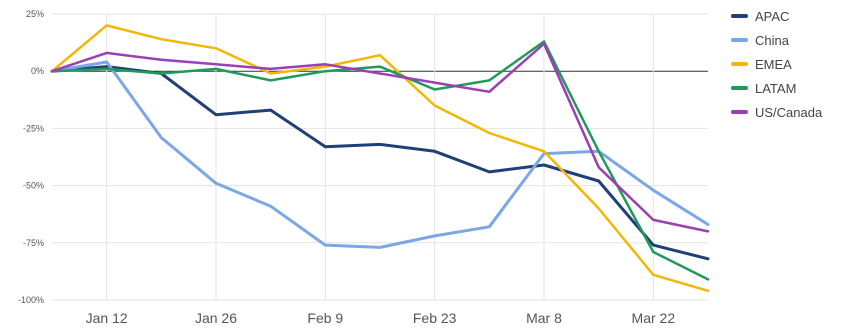 Image resolution: width=852 pixels, height=328 pixels. I want to click on y-tick-label: -25%, so click(33, 128).